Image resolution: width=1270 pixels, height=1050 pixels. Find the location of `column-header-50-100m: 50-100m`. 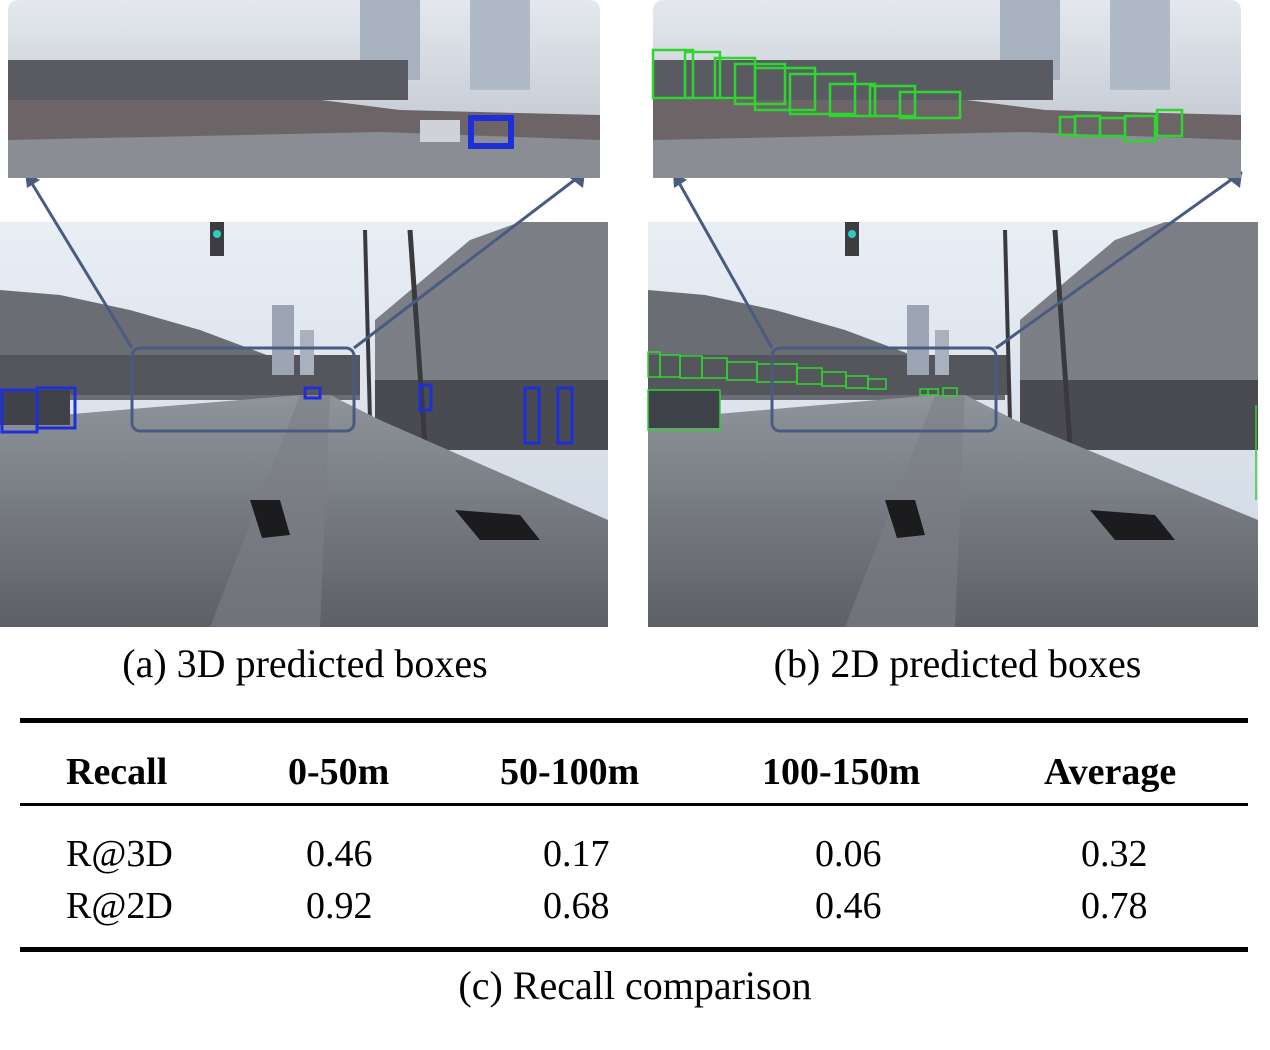

column-header-50-100m: 50-100m is located at coordinates (570, 772).